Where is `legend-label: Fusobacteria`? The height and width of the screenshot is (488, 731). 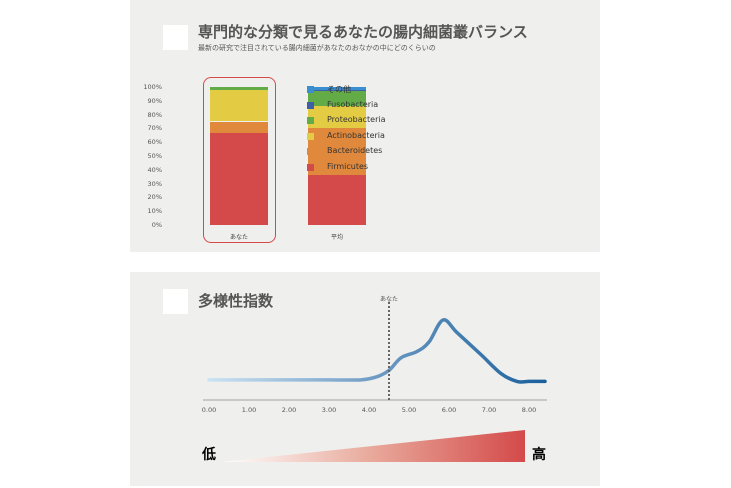 legend-label: Fusobacteria is located at coordinates (353, 104).